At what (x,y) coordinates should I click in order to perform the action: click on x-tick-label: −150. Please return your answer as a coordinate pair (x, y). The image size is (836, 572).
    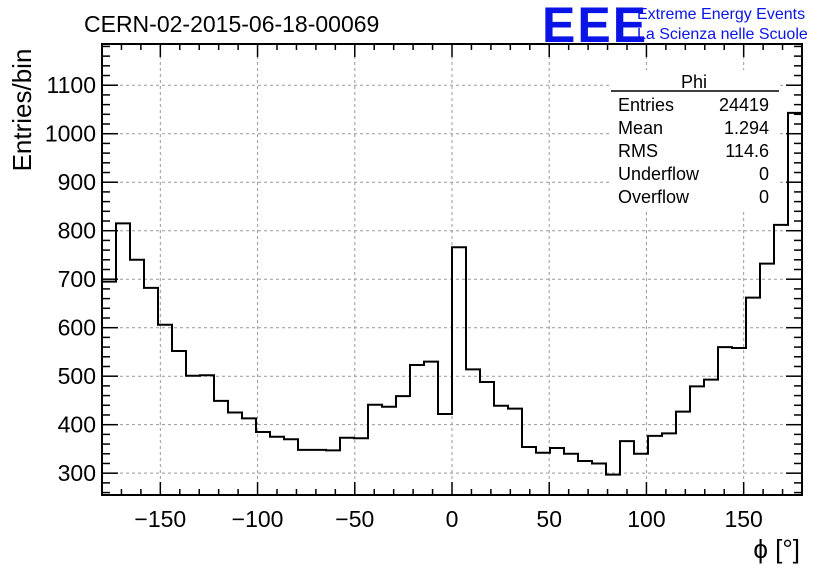
    Looking at the image, I should click on (160, 519).